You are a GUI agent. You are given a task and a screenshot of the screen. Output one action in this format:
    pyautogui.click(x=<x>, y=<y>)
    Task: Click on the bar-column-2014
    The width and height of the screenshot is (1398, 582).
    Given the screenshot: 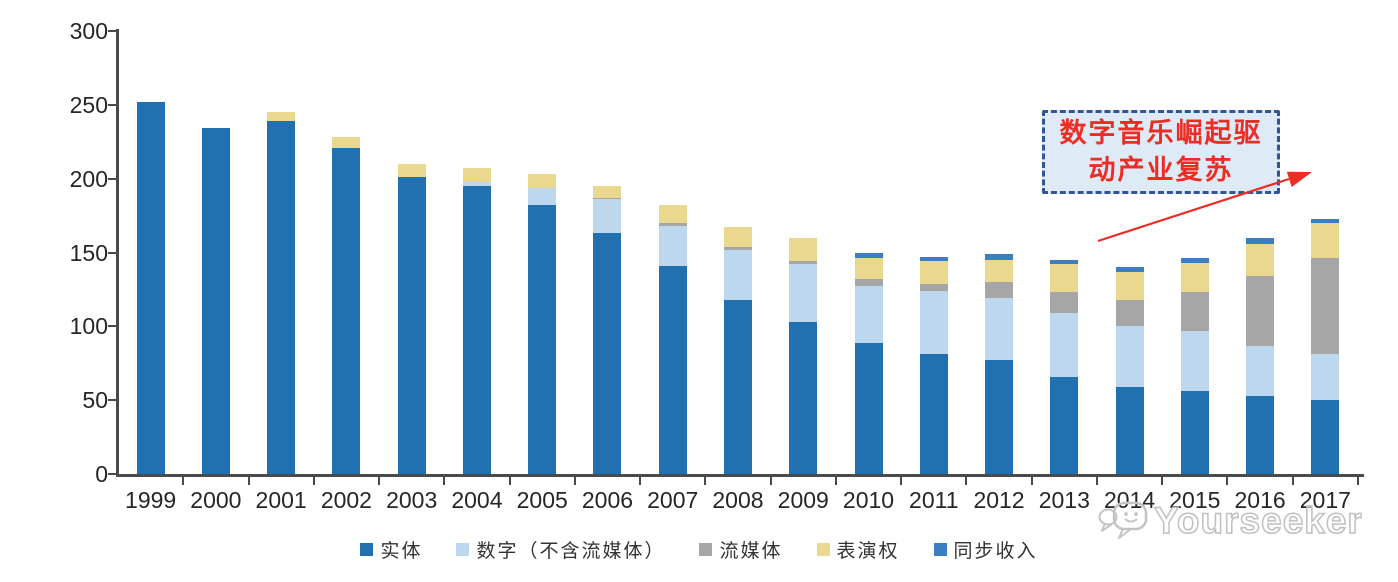 What is the action you would take?
    pyautogui.click(x=1129, y=370)
    